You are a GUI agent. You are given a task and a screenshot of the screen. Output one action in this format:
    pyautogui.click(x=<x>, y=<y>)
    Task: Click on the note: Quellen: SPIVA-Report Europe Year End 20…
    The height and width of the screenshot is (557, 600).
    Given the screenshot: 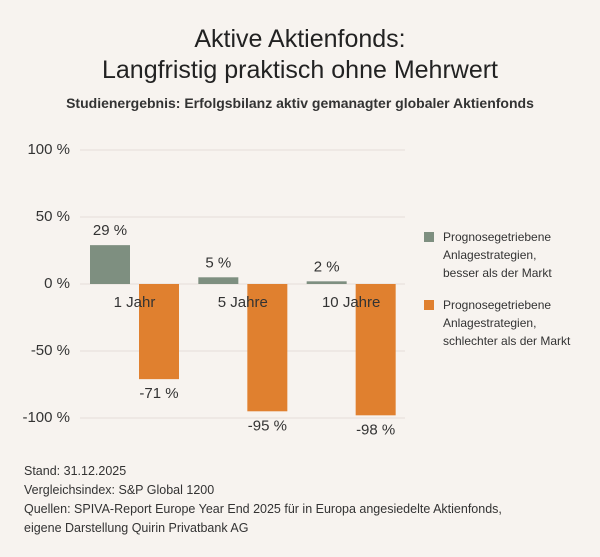 What is the action you would take?
    pyautogui.click(x=263, y=518)
    